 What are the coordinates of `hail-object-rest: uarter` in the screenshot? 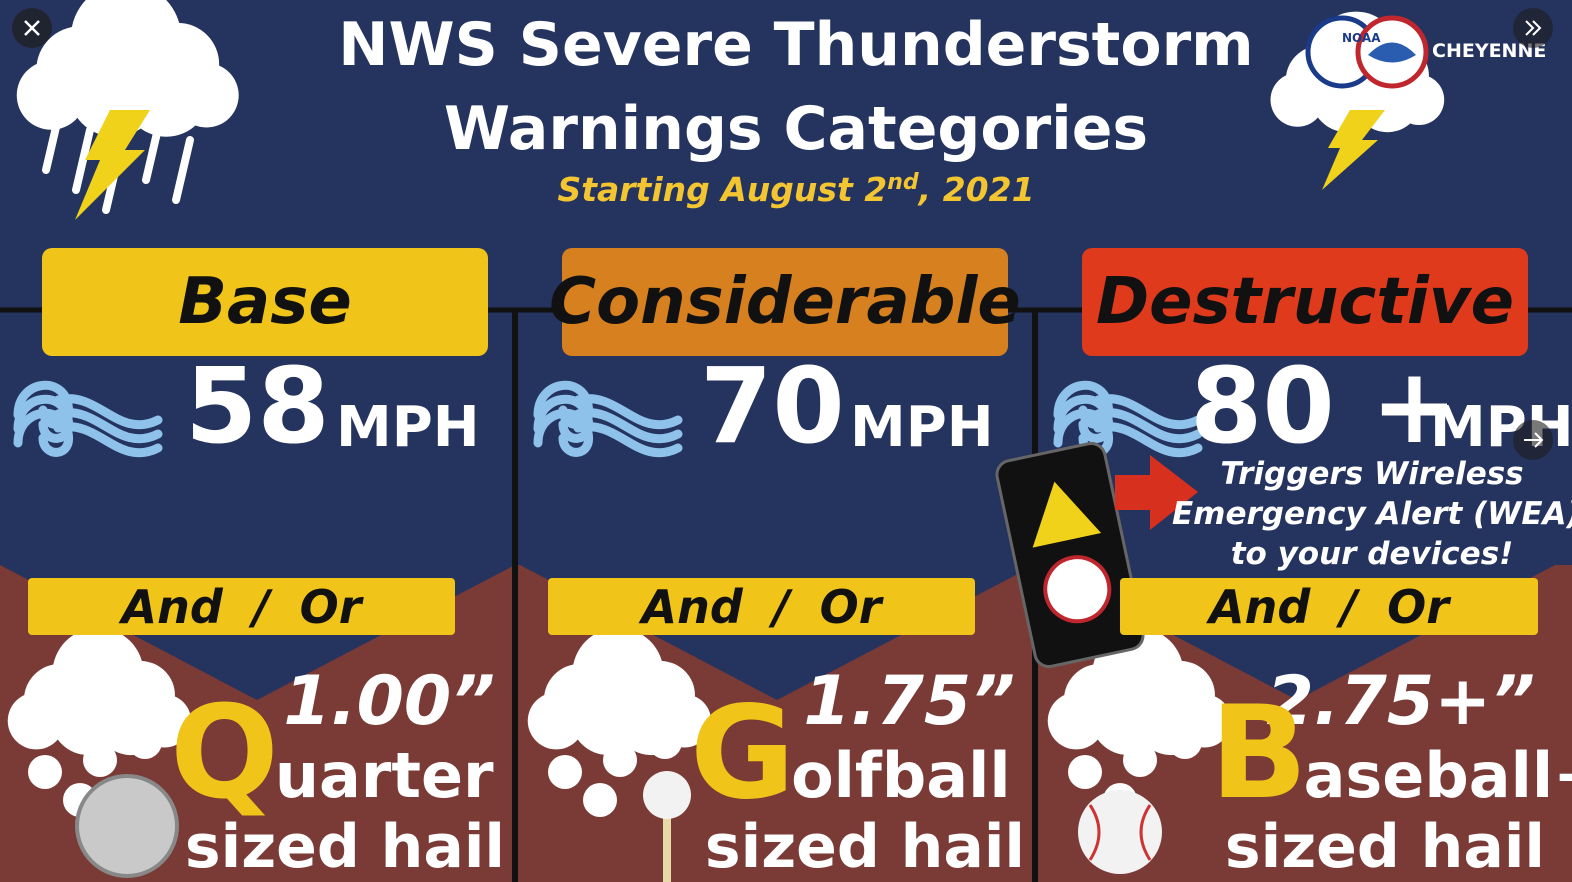 It's located at (384, 775).